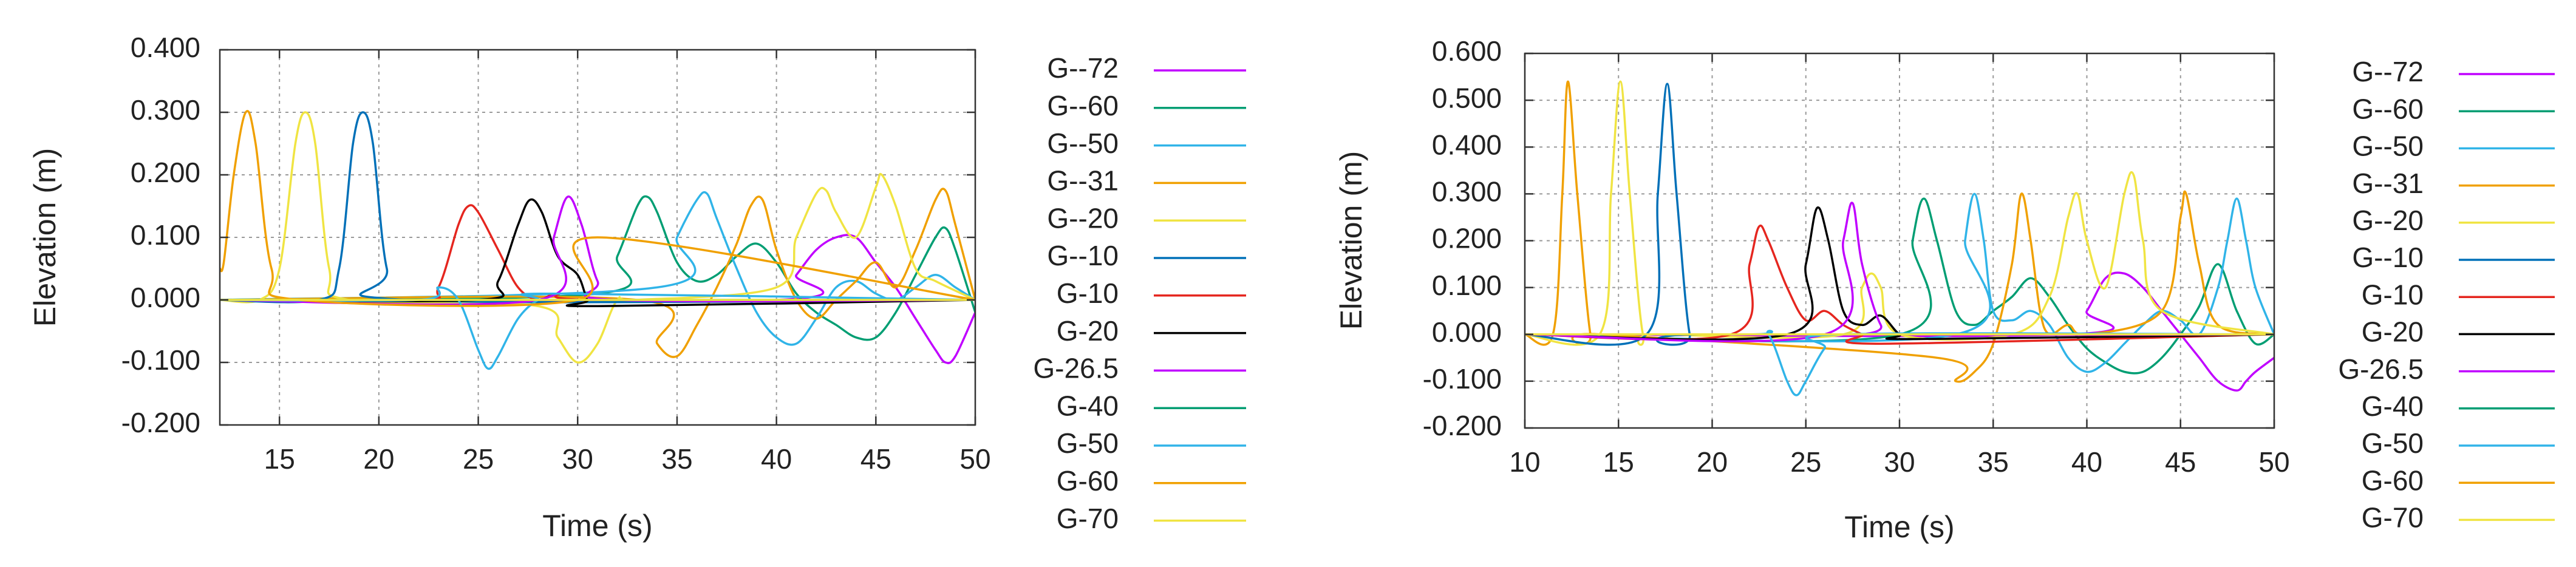 The width and height of the screenshot is (2576, 567). Describe the element at coordinates (1467, 98) in the screenshot. I see `y-tick-label: 0.500` at that location.